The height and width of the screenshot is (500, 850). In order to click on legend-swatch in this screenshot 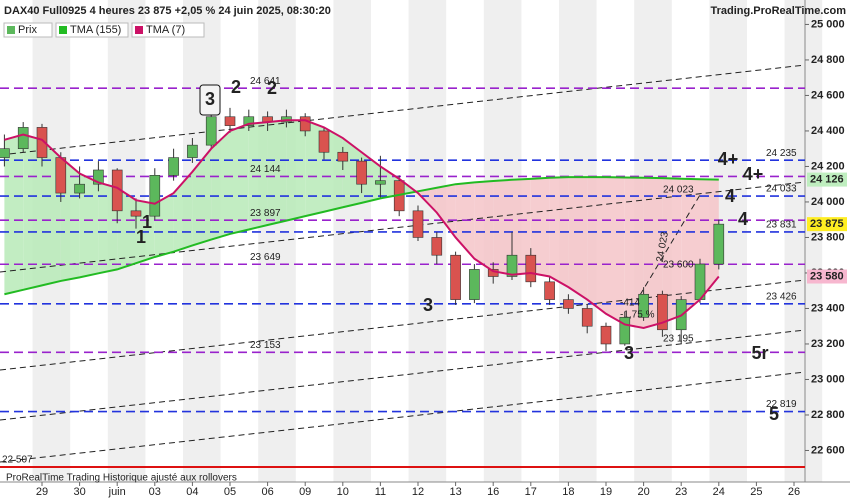, I will do `click(139, 30)`.